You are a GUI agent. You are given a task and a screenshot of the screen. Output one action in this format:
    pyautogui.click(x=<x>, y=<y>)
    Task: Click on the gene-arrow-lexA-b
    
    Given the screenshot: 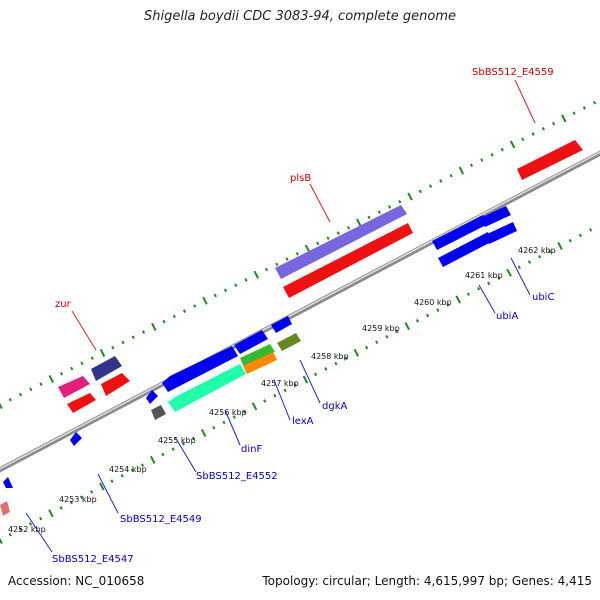 What is the action you would take?
    pyautogui.click(x=260, y=363)
    